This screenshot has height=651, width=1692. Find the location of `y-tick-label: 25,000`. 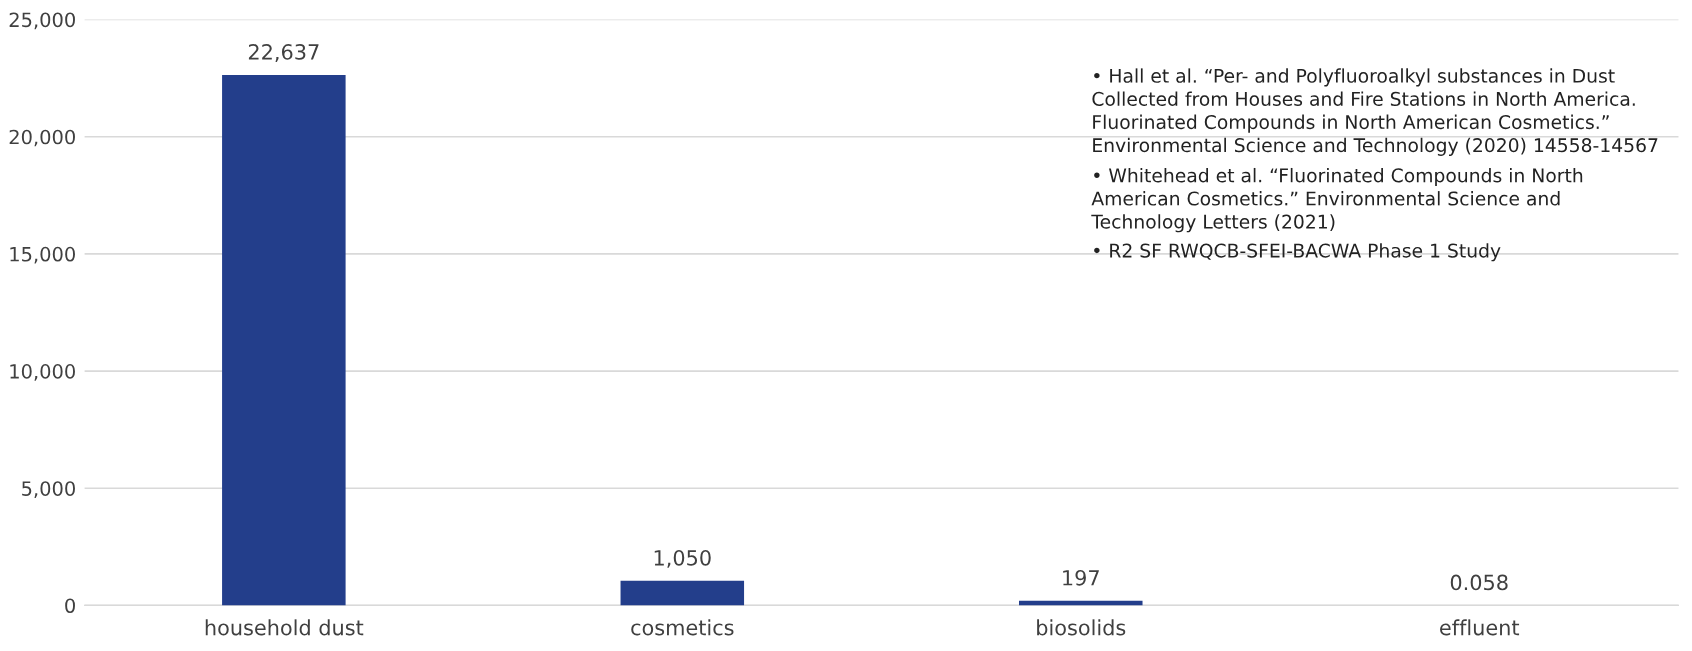

y-tick-label: 25,000 is located at coordinates (42, 21).